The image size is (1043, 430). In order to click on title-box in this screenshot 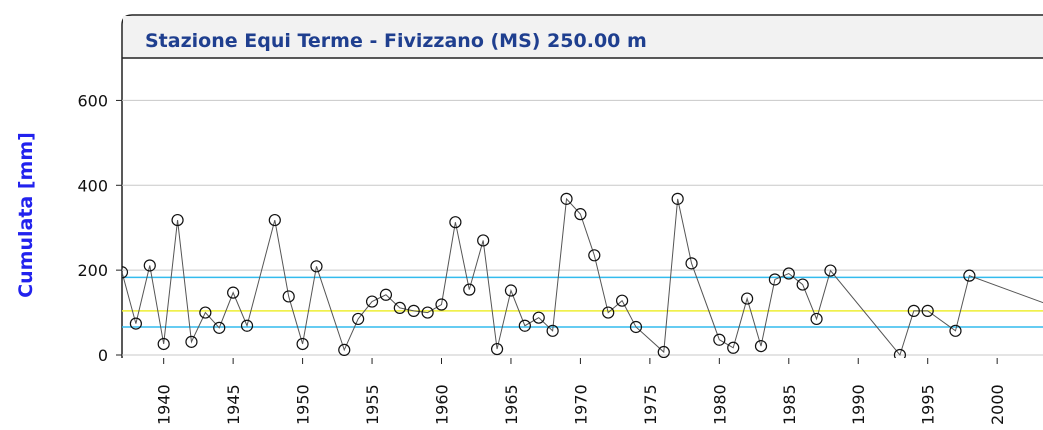, I will do `click(583, 37)`.